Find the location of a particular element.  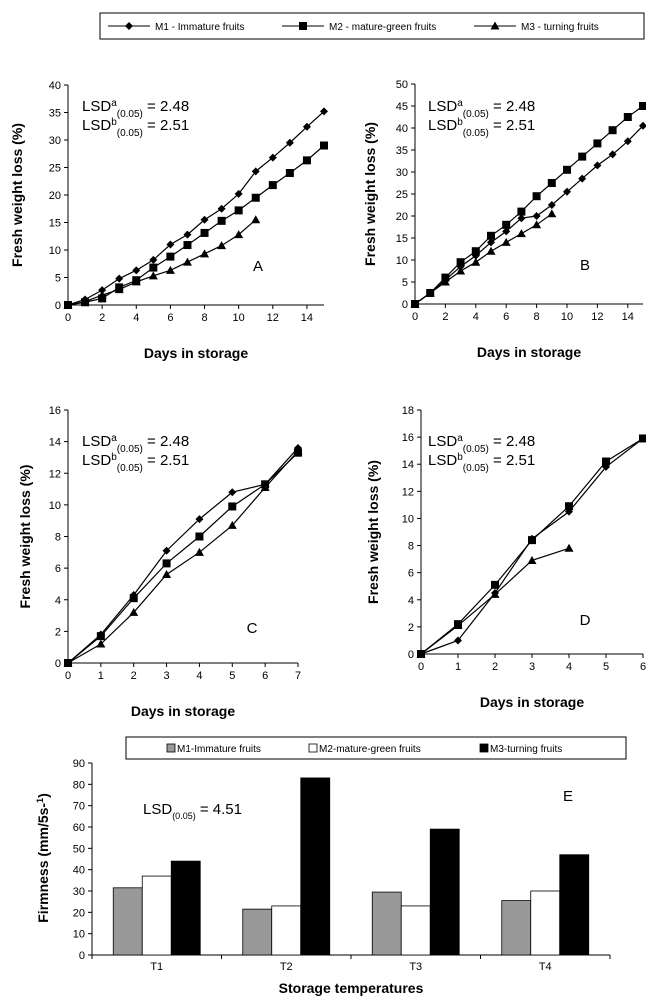

y-tick-label: 12 is located at coordinates (55, 474).